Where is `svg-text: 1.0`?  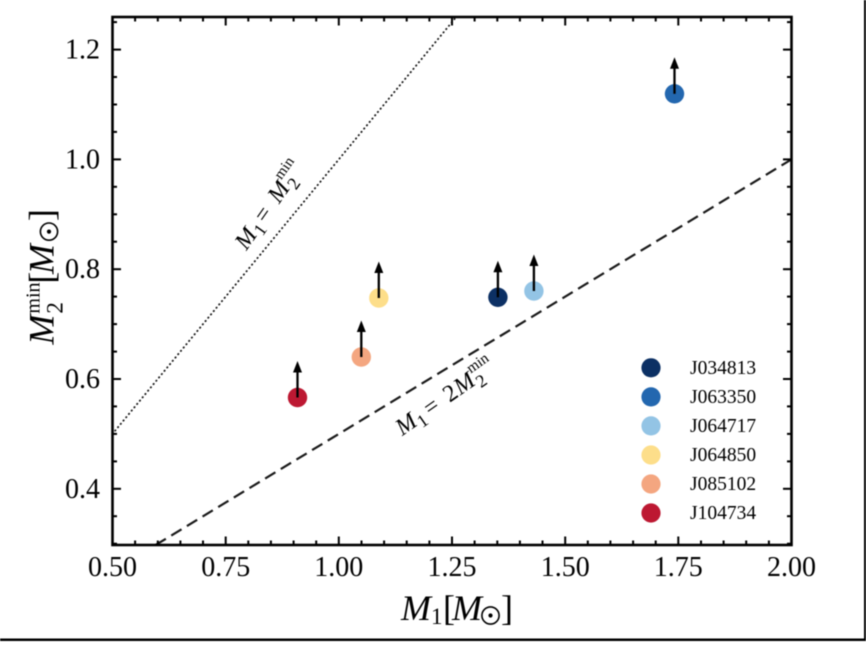 svg-text: 1.0 is located at coordinates (82, 159).